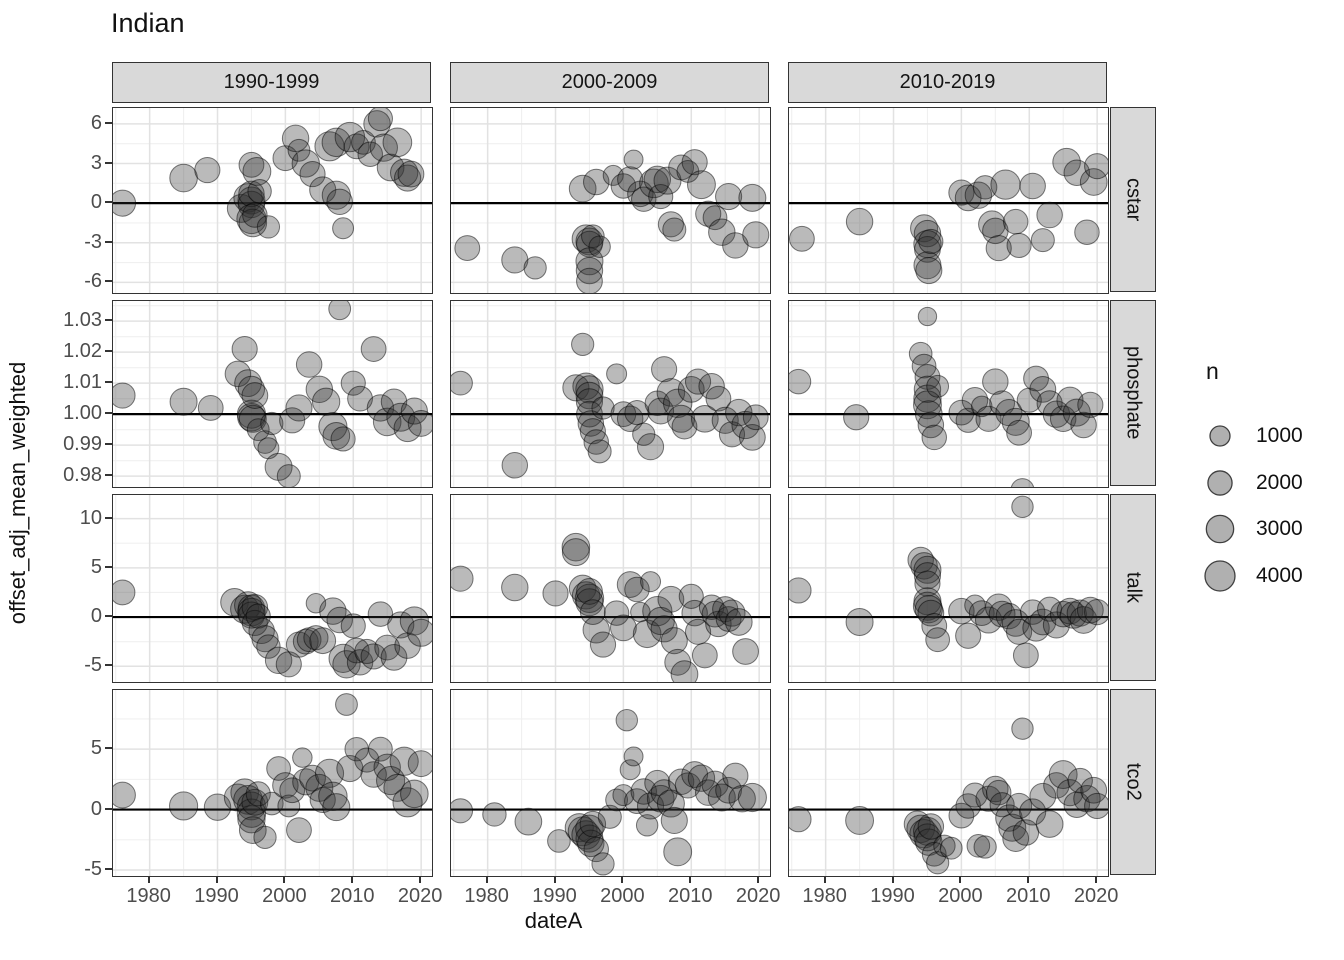 The image size is (1344, 960). I want to click on x-tick-label: 1990, so click(216, 896).